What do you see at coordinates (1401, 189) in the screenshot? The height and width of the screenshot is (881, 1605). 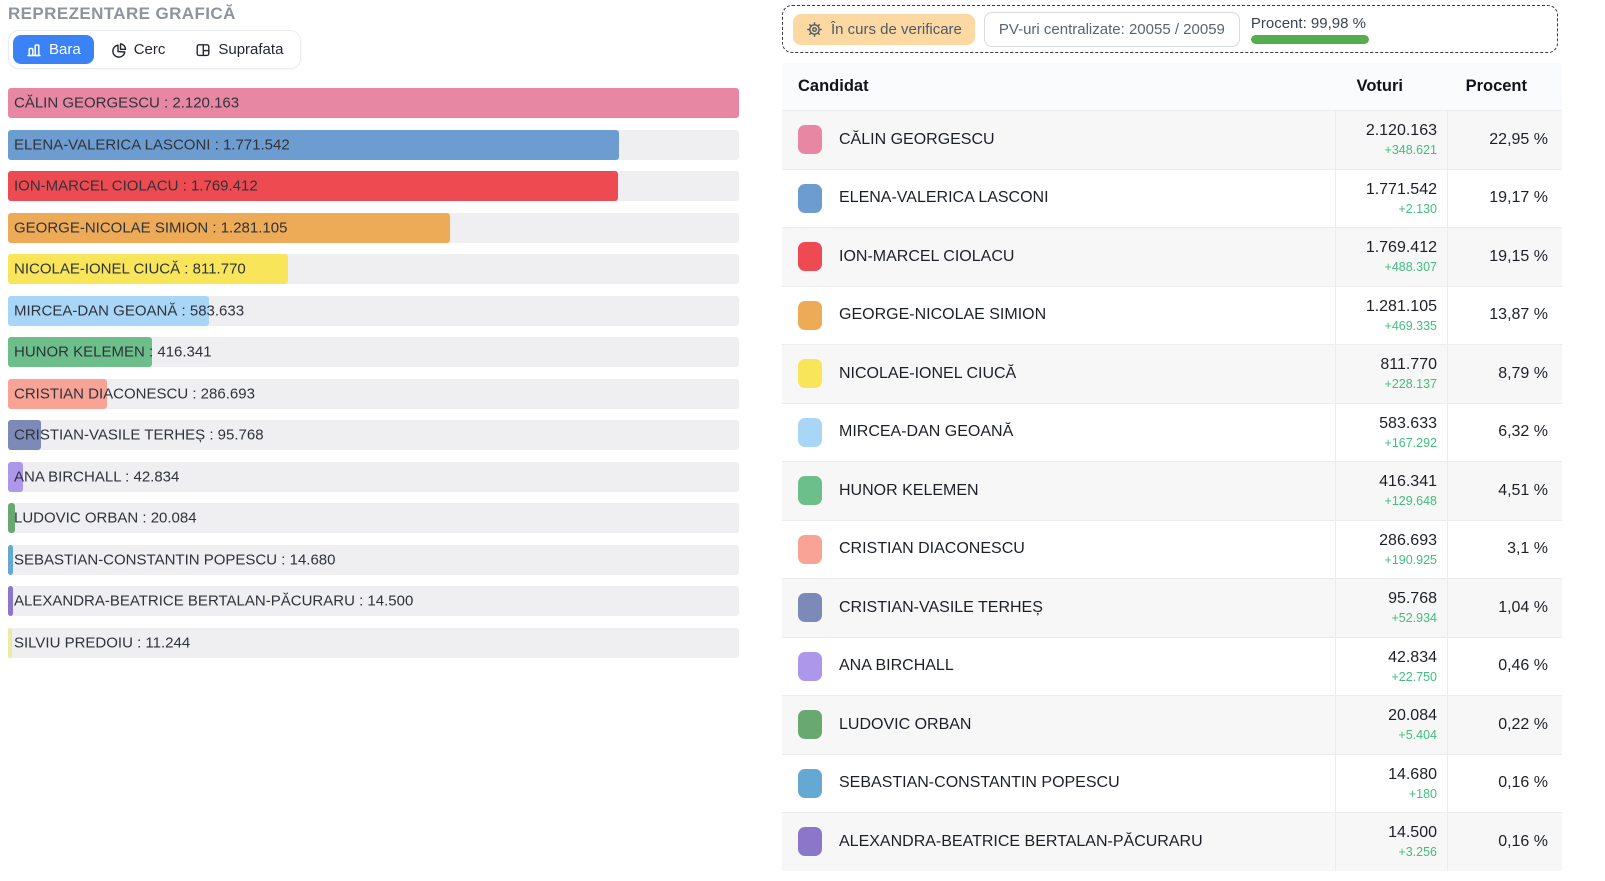 I see `votes-value: 1.771.542` at bounding box center [1401, 189].